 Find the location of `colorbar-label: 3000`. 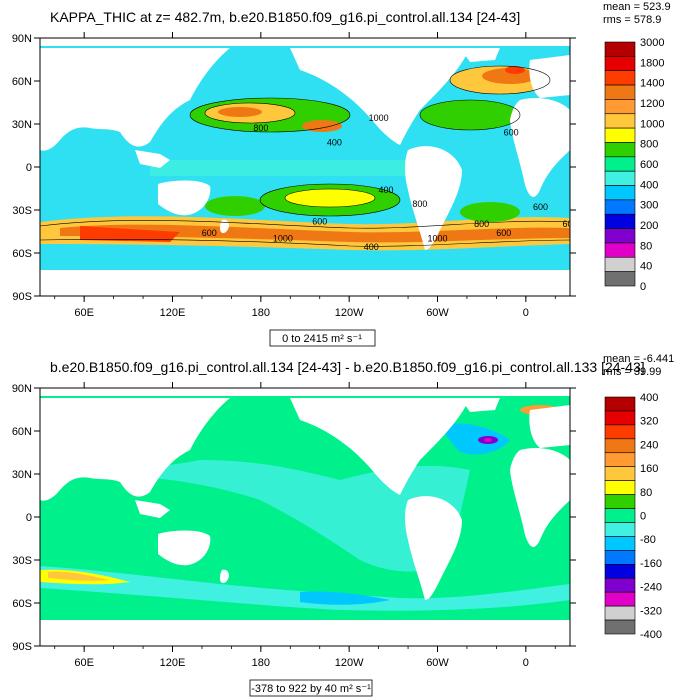

colorbar-label: 3000 is located at coordinates (652, 43).